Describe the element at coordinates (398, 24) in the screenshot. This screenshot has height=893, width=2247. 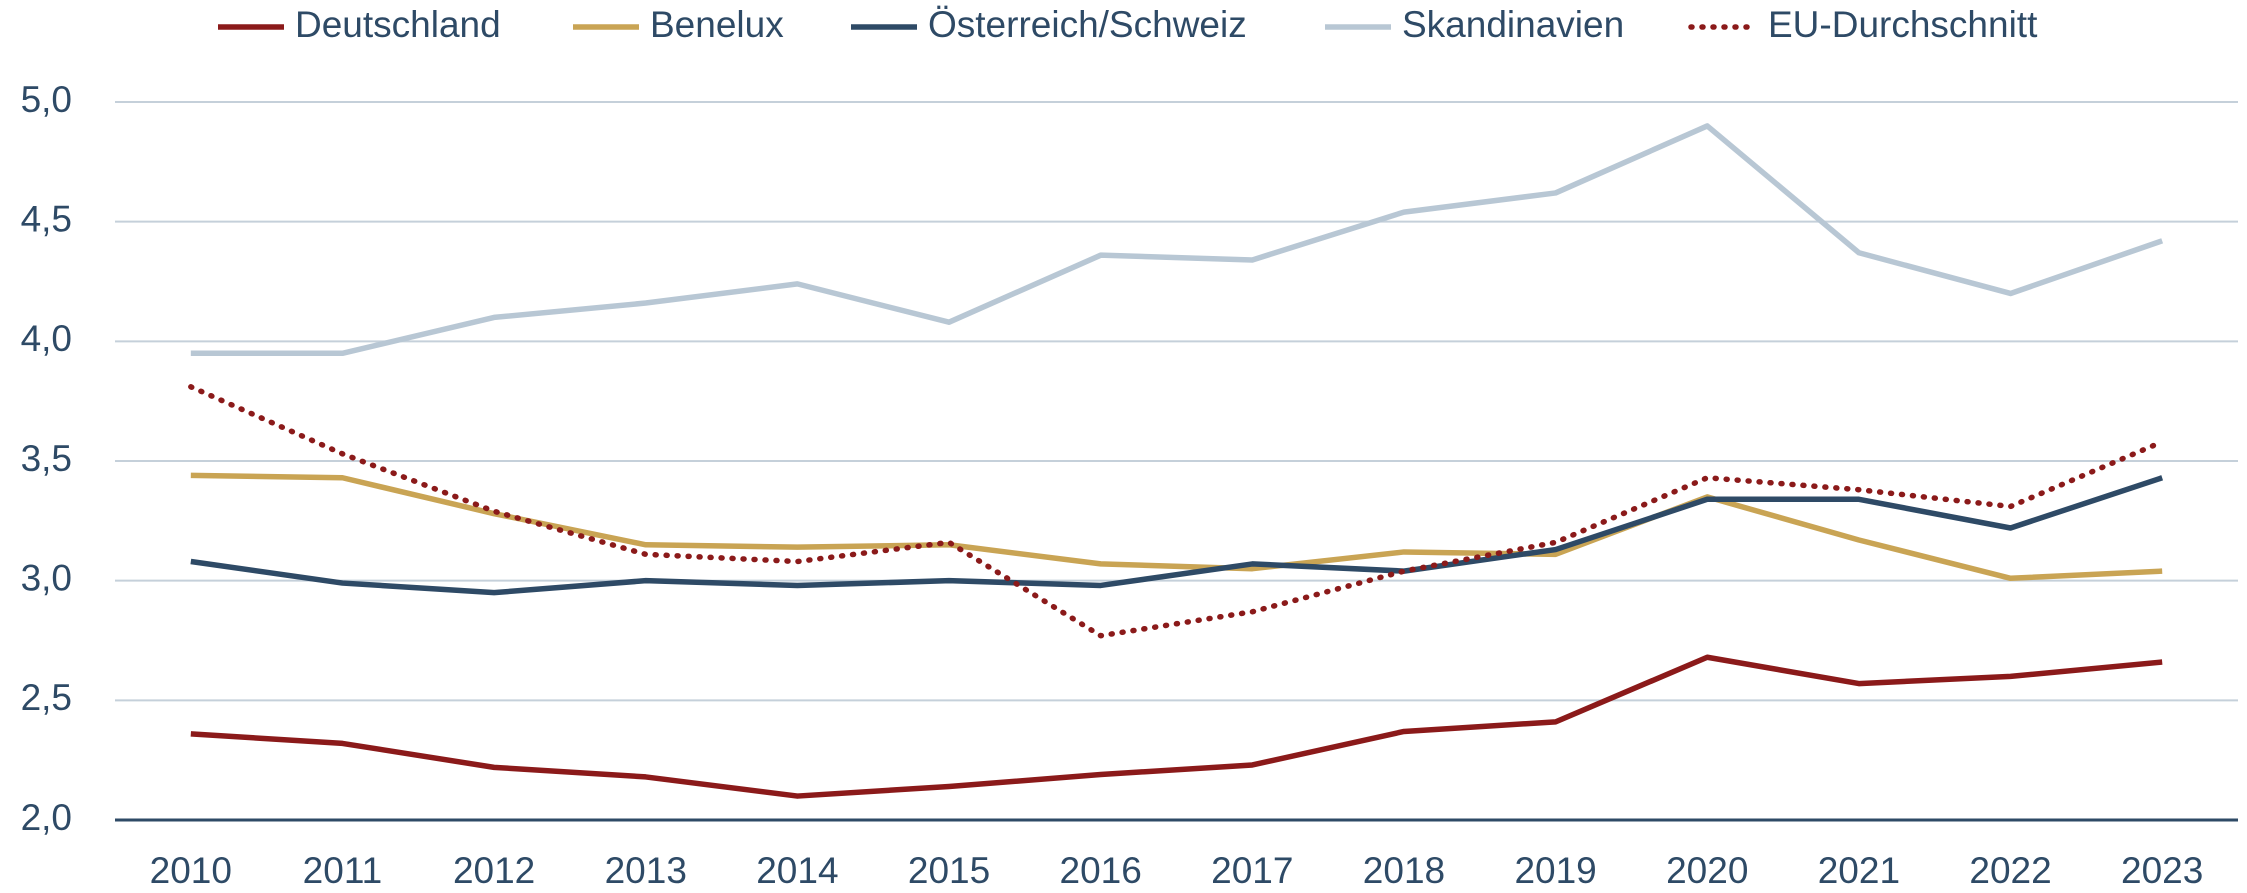
I see `legend-label: Deutschland` at that location.